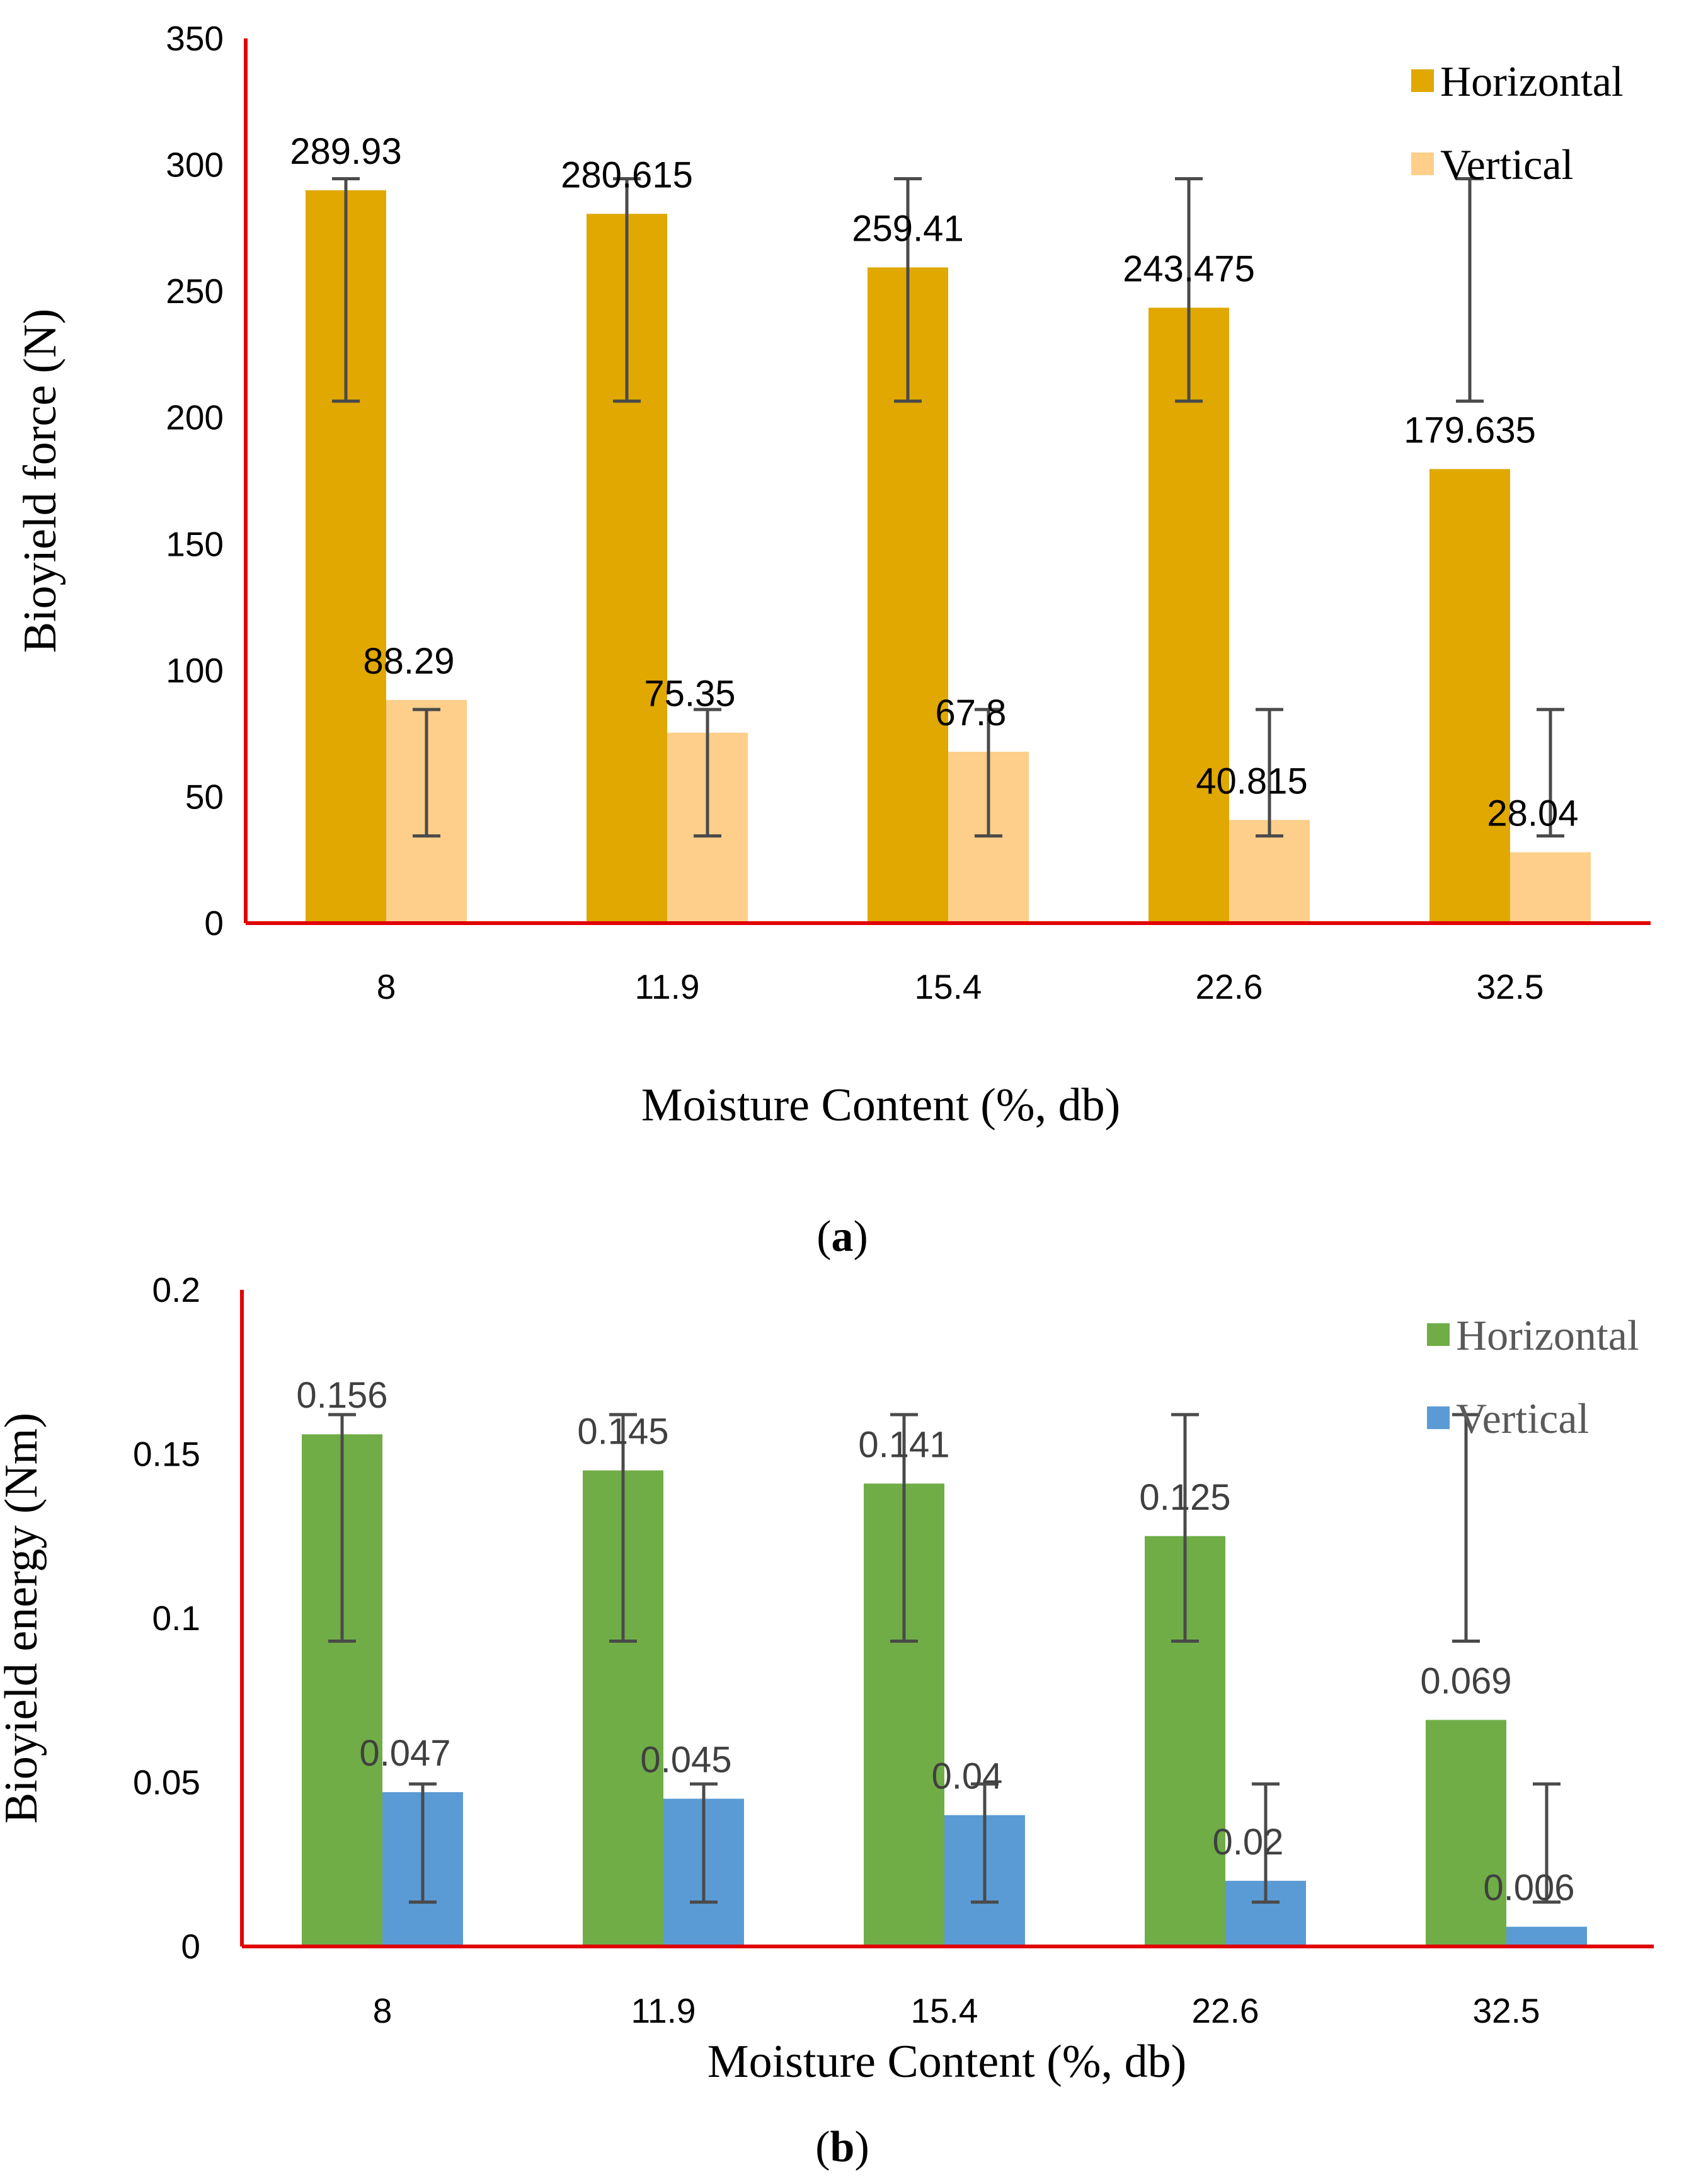  I want to click on y-tick-label-b-1: 0.05, so click(167, 1782).